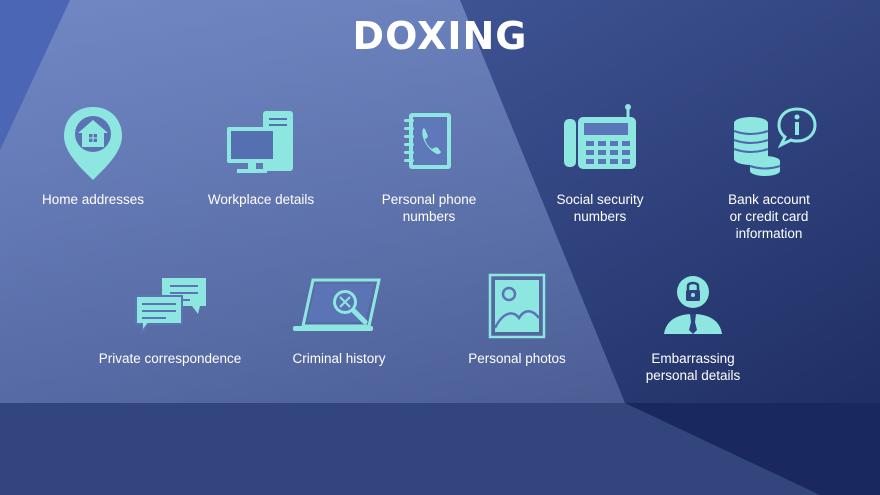  I want to click on item-criminal-history: Criminal history, so click(339, 319).